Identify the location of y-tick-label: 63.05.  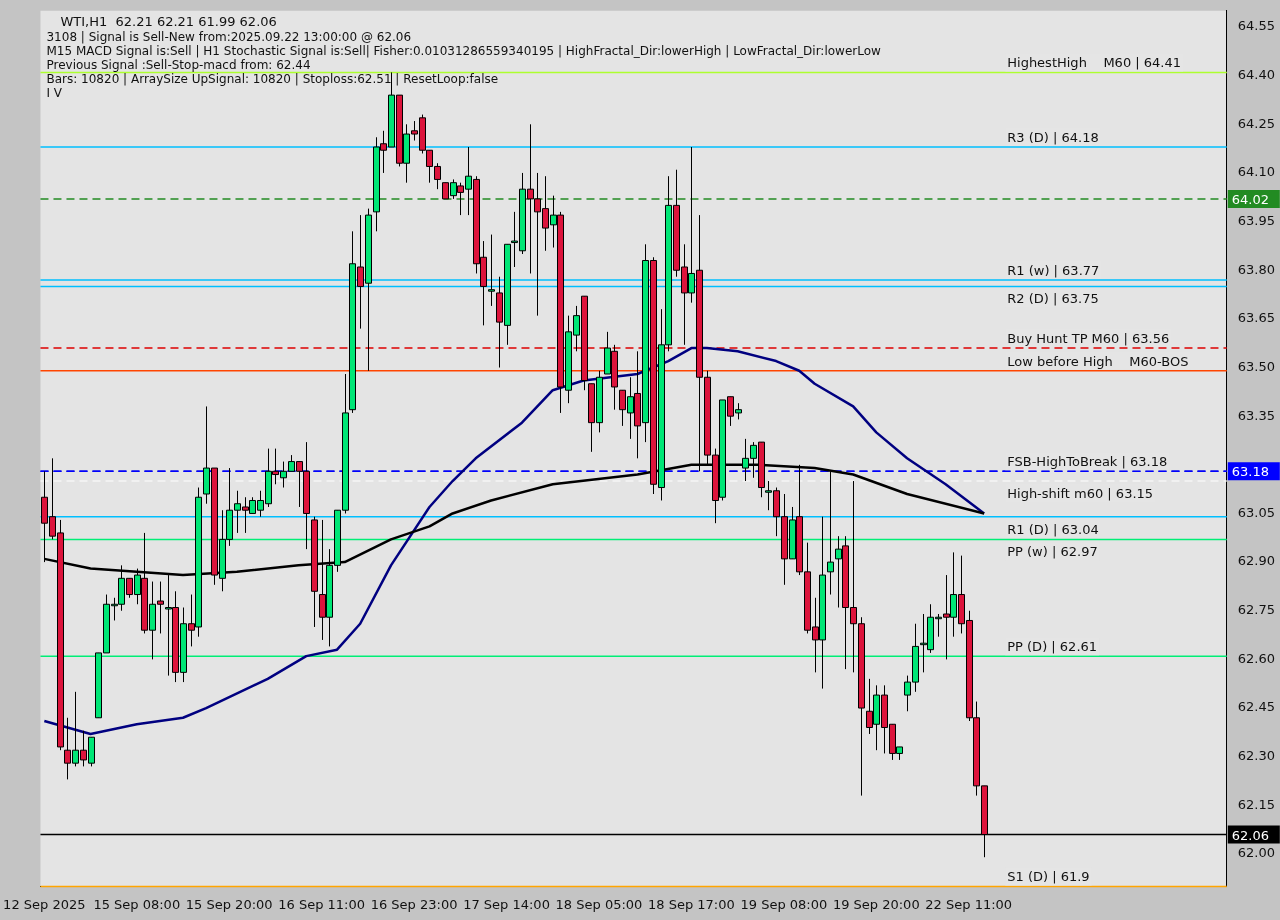
(1256, 512).